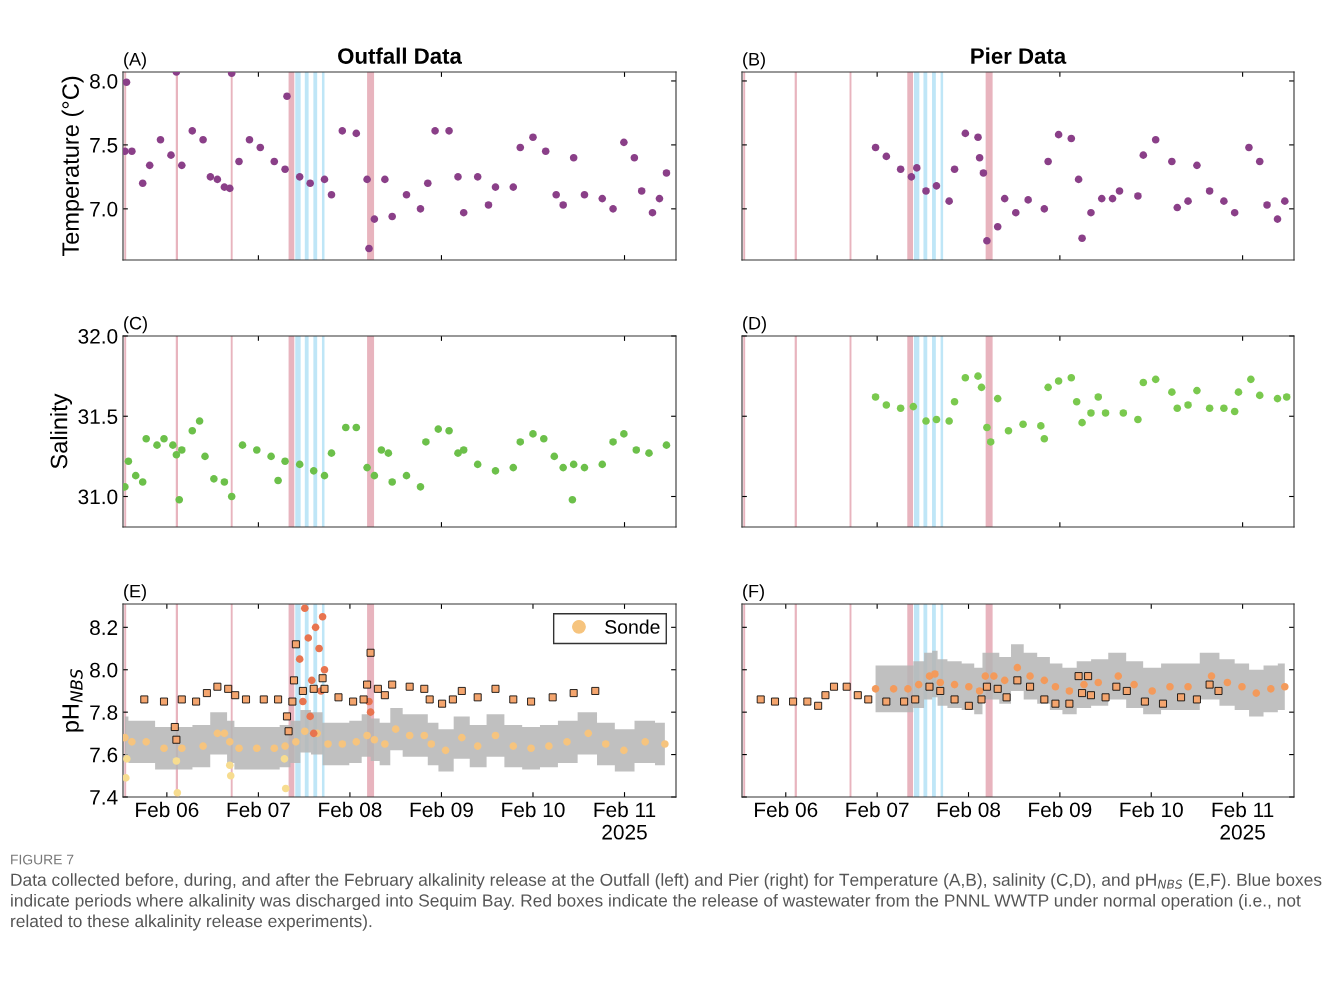 The height and width of the screenshot is (990, 1331). What do you see at coordinates (61, 431) in the screenshot?
I see `y-axis-title: Salinity` at bounding box center [61, 431].